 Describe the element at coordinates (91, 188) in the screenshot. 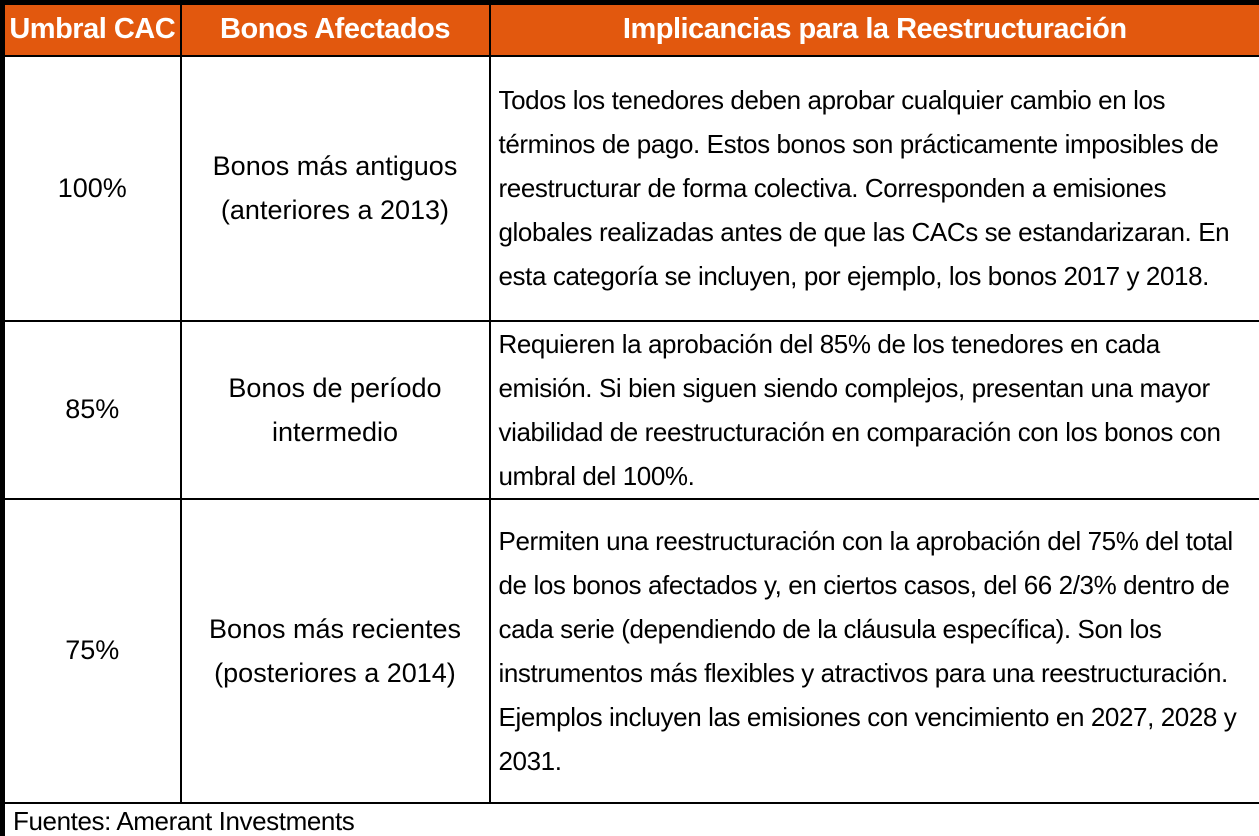

I see `threshold-cell: 100%` at that location.